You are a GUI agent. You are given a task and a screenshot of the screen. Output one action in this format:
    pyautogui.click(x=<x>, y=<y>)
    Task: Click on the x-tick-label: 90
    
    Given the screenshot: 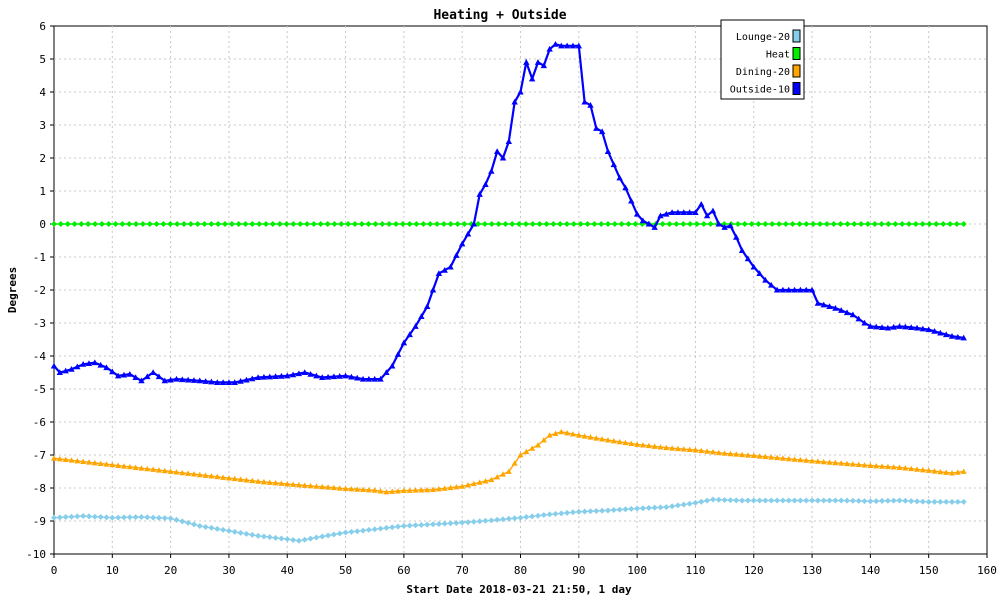 What is the action you would take?
    pyautogui.click(x=578, y=570)
    